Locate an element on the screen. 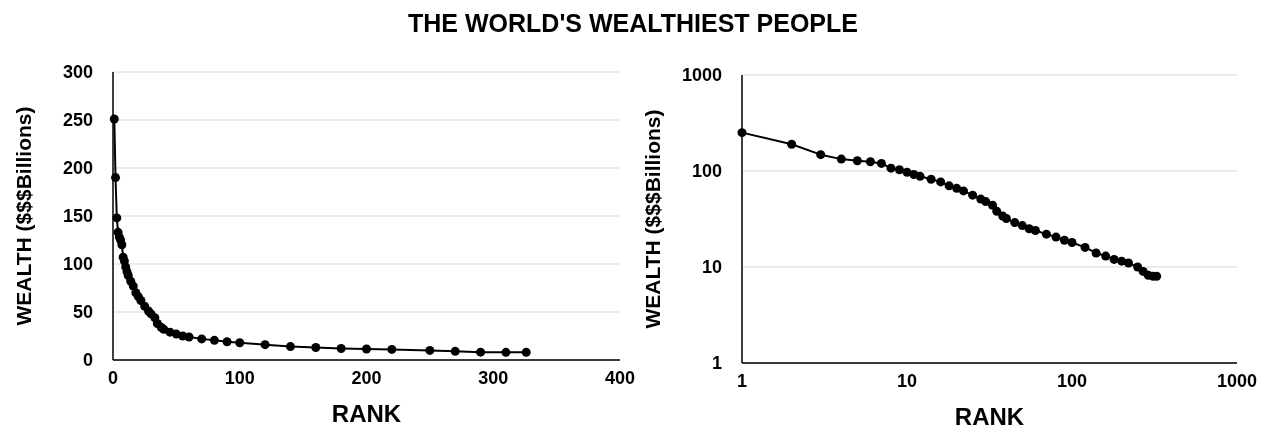 The width and height of the screenshot is (1266, 444). y-tick-label: 50 is located at coordinates (82, 312).